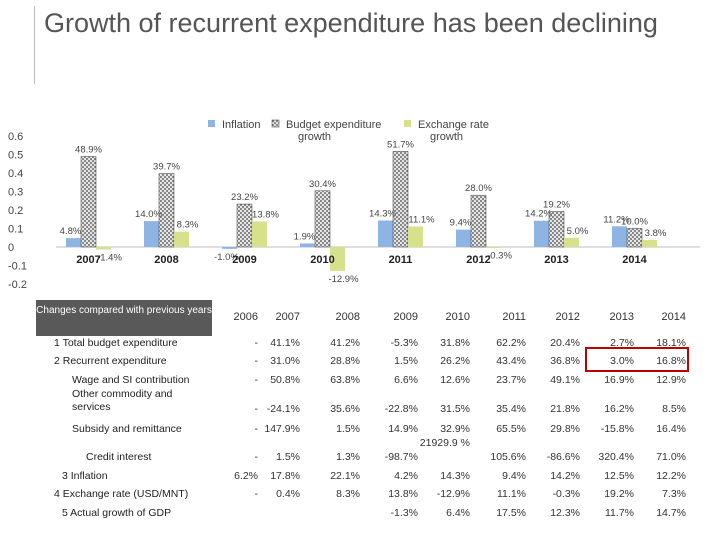  What do you see at coordinates (345, 361) in the screenshot?
I see `table-cell: 28.8%` at bounding box center [345, 361].